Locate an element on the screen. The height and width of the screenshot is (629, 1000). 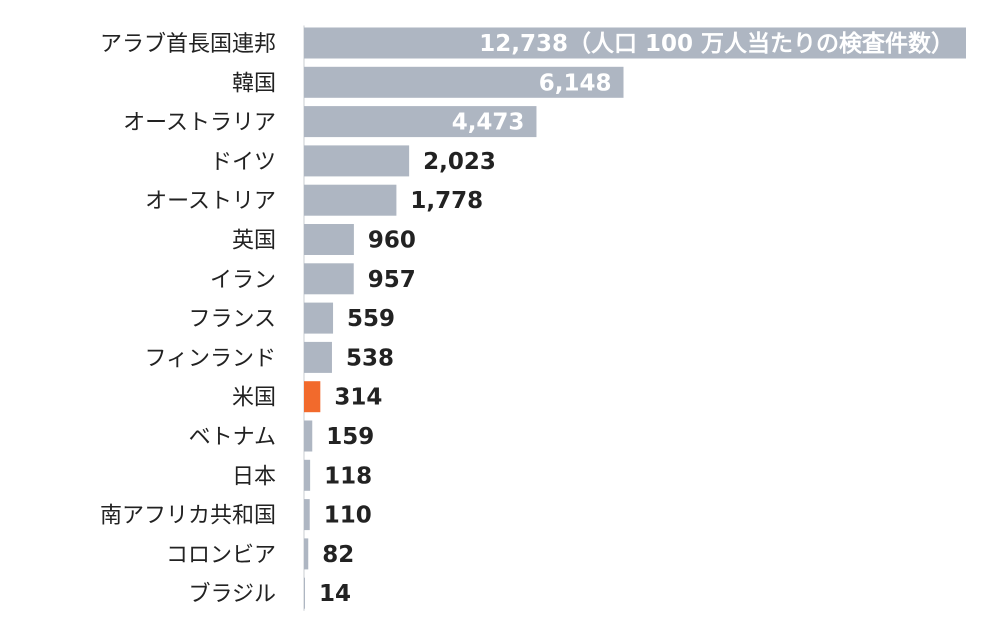
value-label: 538 is located at coordinates (370, 358).